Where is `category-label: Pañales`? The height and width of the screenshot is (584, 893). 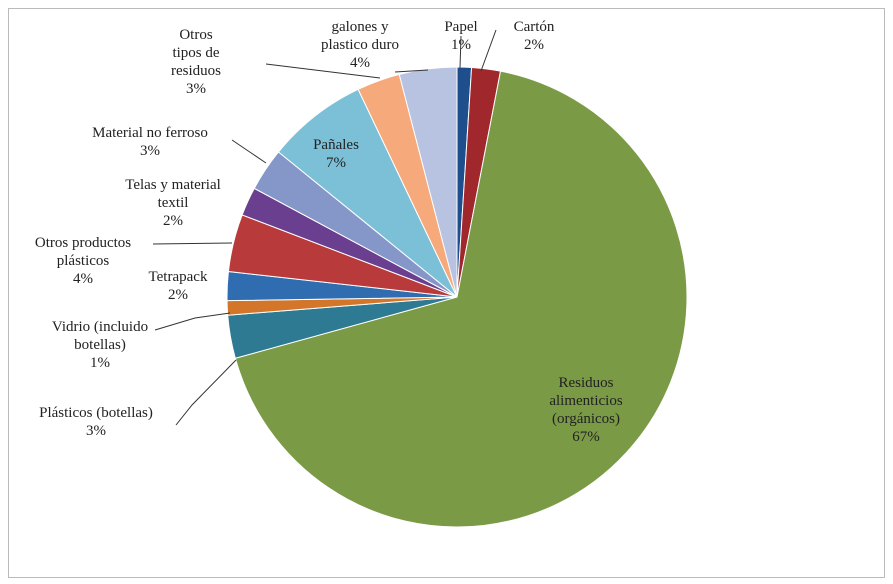
category-label: Pañales is located at coordinates (336, 145).